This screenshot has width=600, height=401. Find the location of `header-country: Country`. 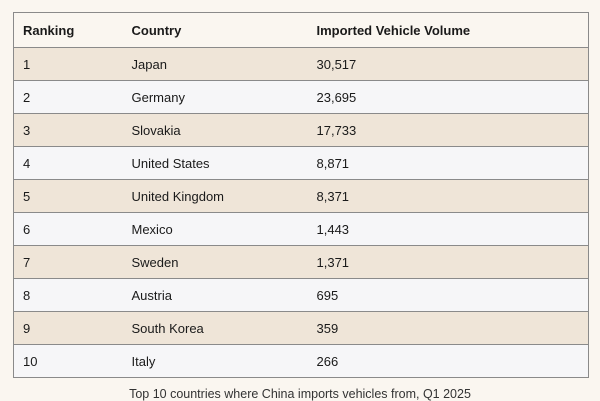

header-country: Country is located at coordinates (215, 30).